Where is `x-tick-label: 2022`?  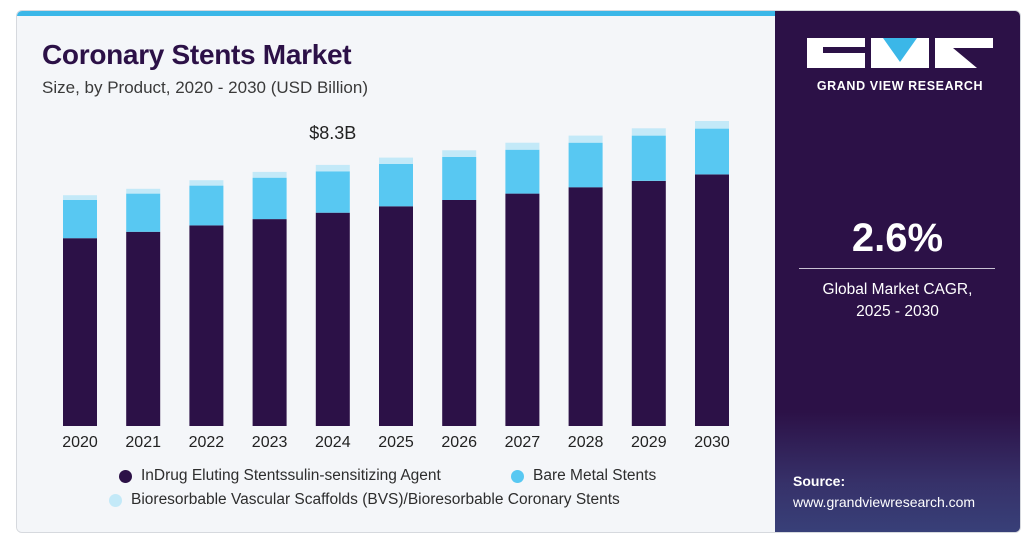 x-tick-label: 2022 is located at coordinates (207, 442).